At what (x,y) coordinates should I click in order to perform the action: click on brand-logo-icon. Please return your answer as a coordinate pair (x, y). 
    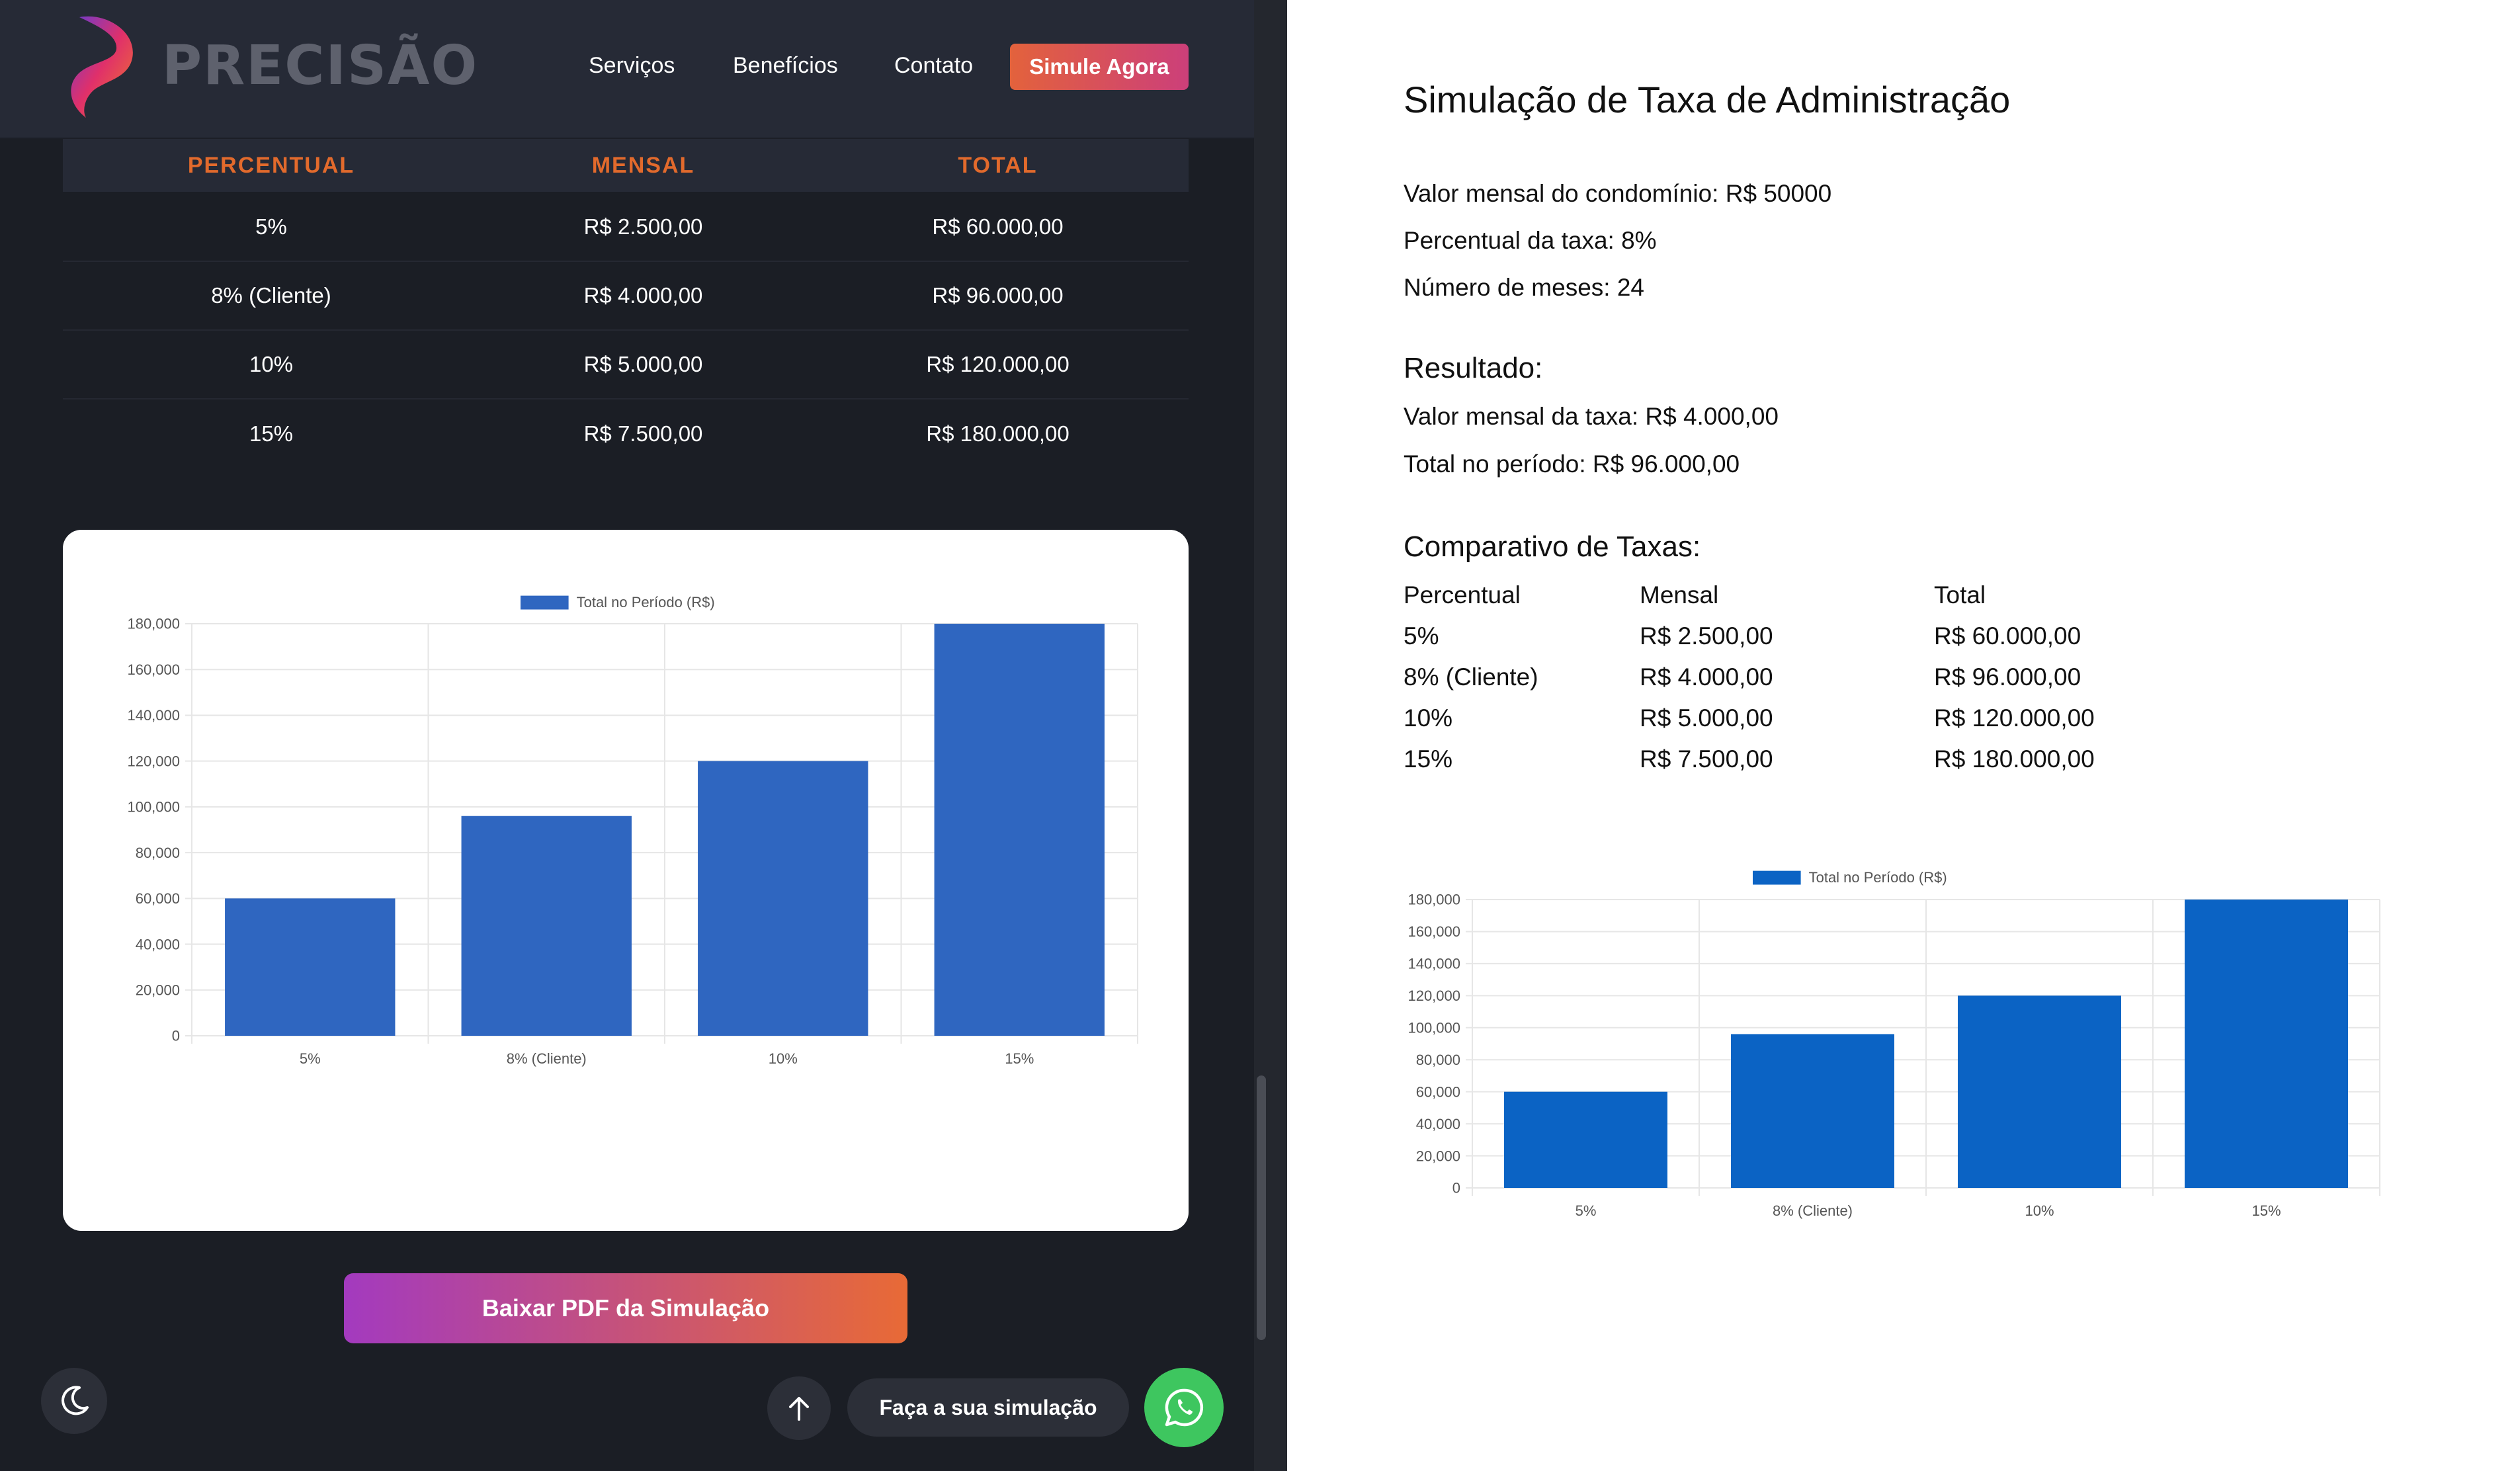
    Looking at the image, I should click on (102, 67).